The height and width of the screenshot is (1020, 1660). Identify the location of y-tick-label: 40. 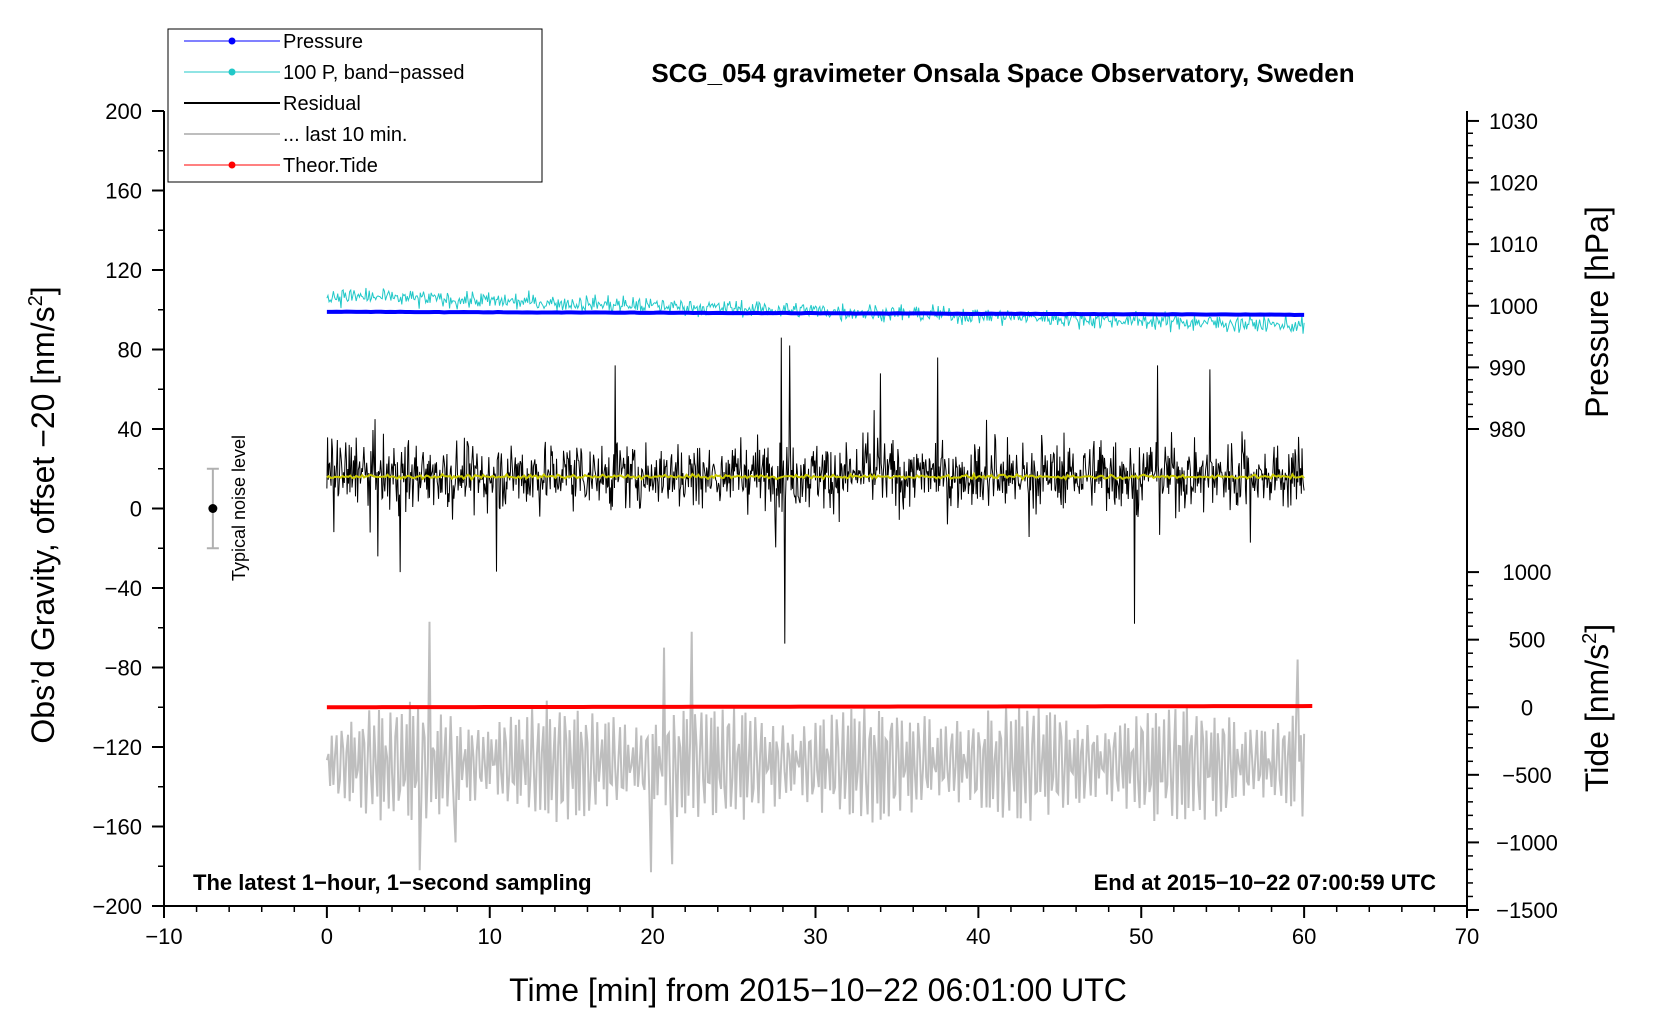
(130, 429).